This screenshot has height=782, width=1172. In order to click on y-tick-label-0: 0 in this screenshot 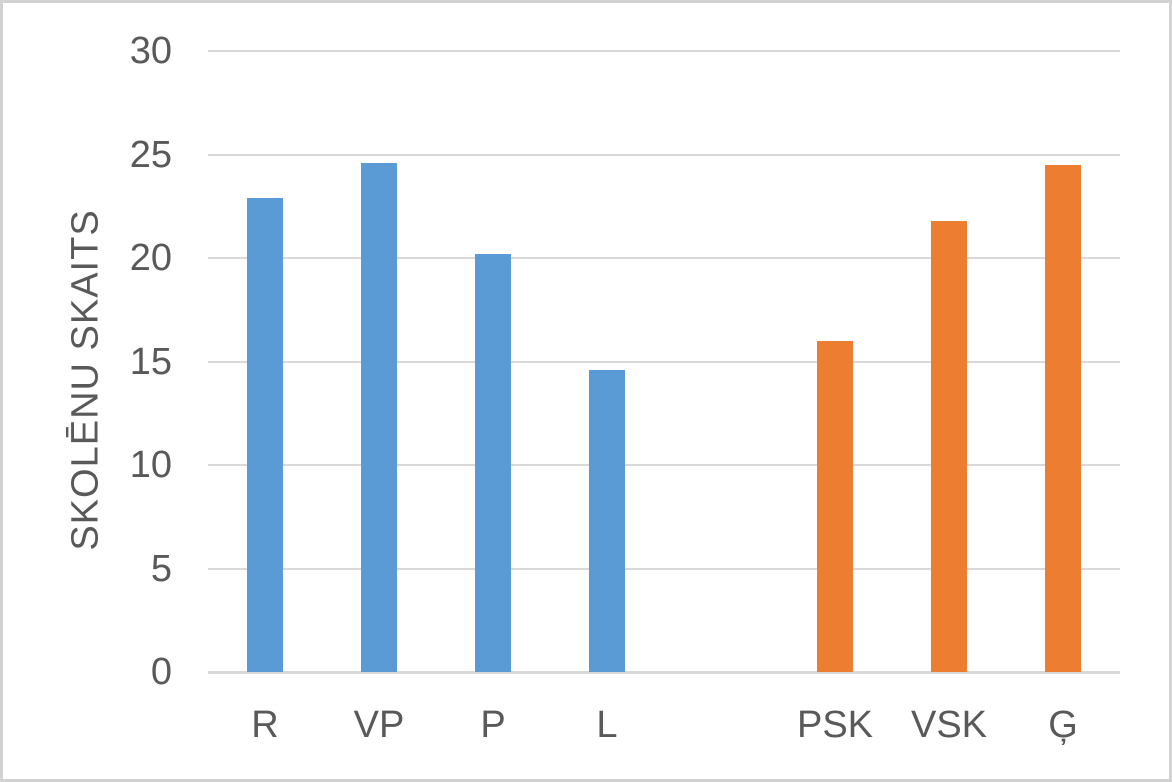, I will do `click(161, 672)`.